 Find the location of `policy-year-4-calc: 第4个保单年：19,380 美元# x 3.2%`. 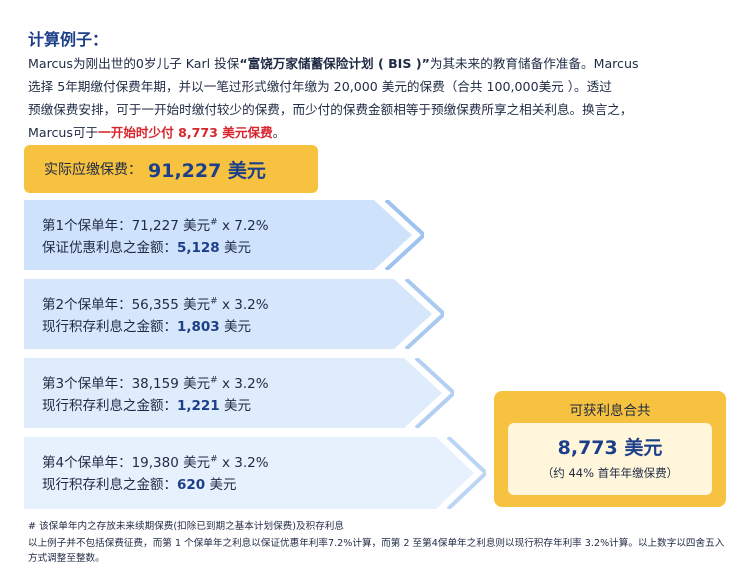

policy-year-4-calc: 第4个保单年：19,380 美元# x 3.2% is located at coordinates (155, 463).